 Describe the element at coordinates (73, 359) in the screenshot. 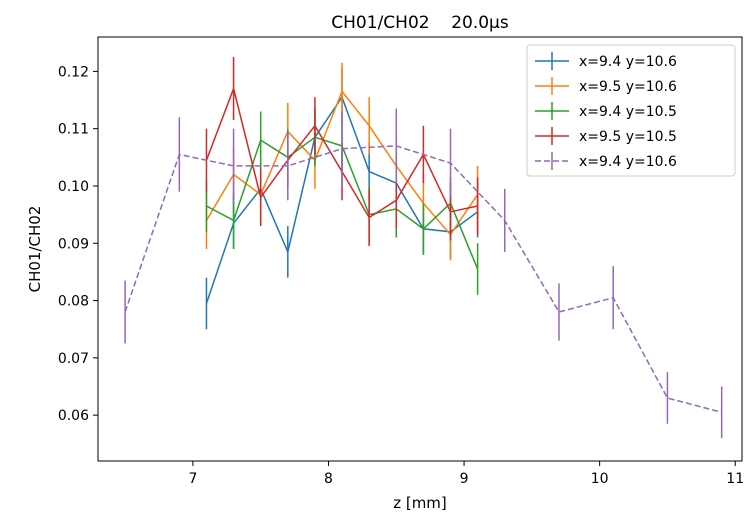

I see `y-tick-label: 0.07` at that location.